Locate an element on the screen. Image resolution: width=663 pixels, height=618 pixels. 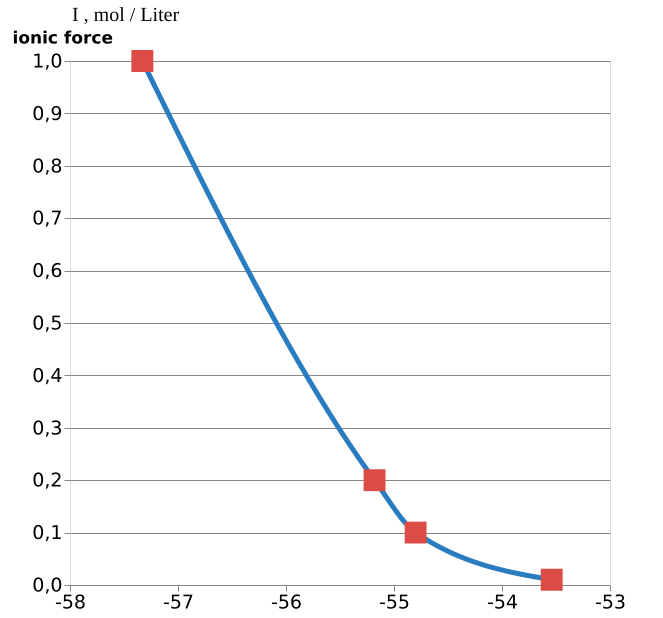
y-tick-label: 0,5 is located at coordinates (47, 323).